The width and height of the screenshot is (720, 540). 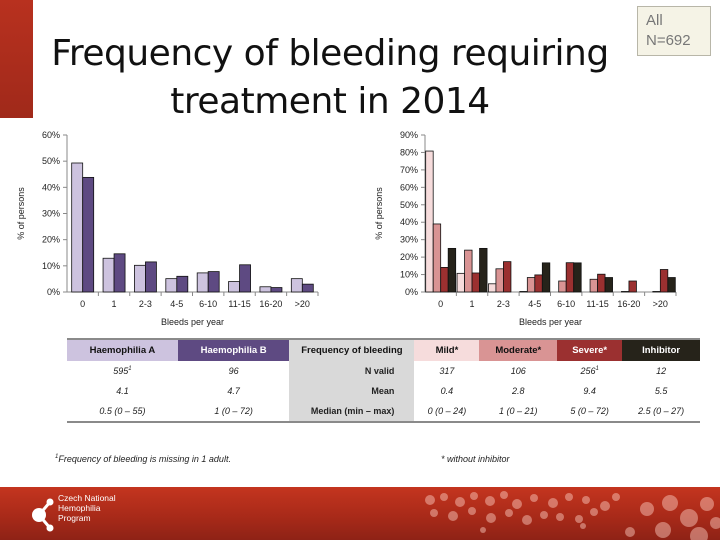 I want to click on table-row: 4.1 4.7 Mean 0.4 2.8 9.4 5.5, so click(x=383, y=391).